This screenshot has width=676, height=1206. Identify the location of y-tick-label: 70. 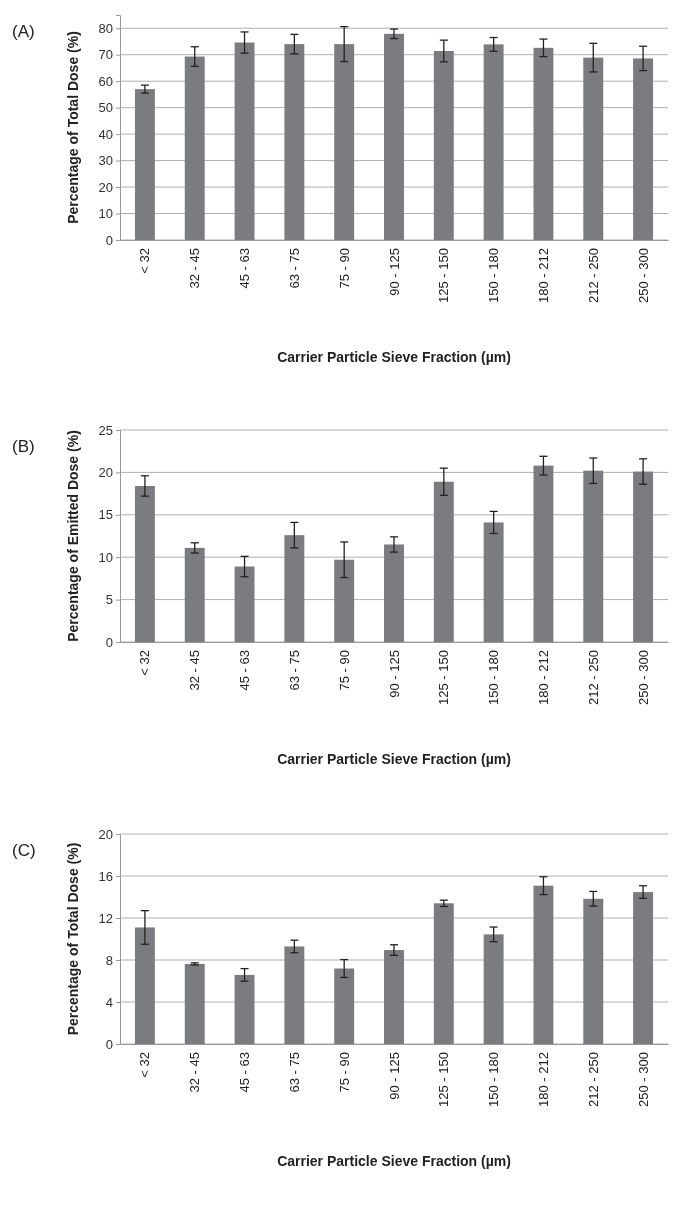
(105, 55).